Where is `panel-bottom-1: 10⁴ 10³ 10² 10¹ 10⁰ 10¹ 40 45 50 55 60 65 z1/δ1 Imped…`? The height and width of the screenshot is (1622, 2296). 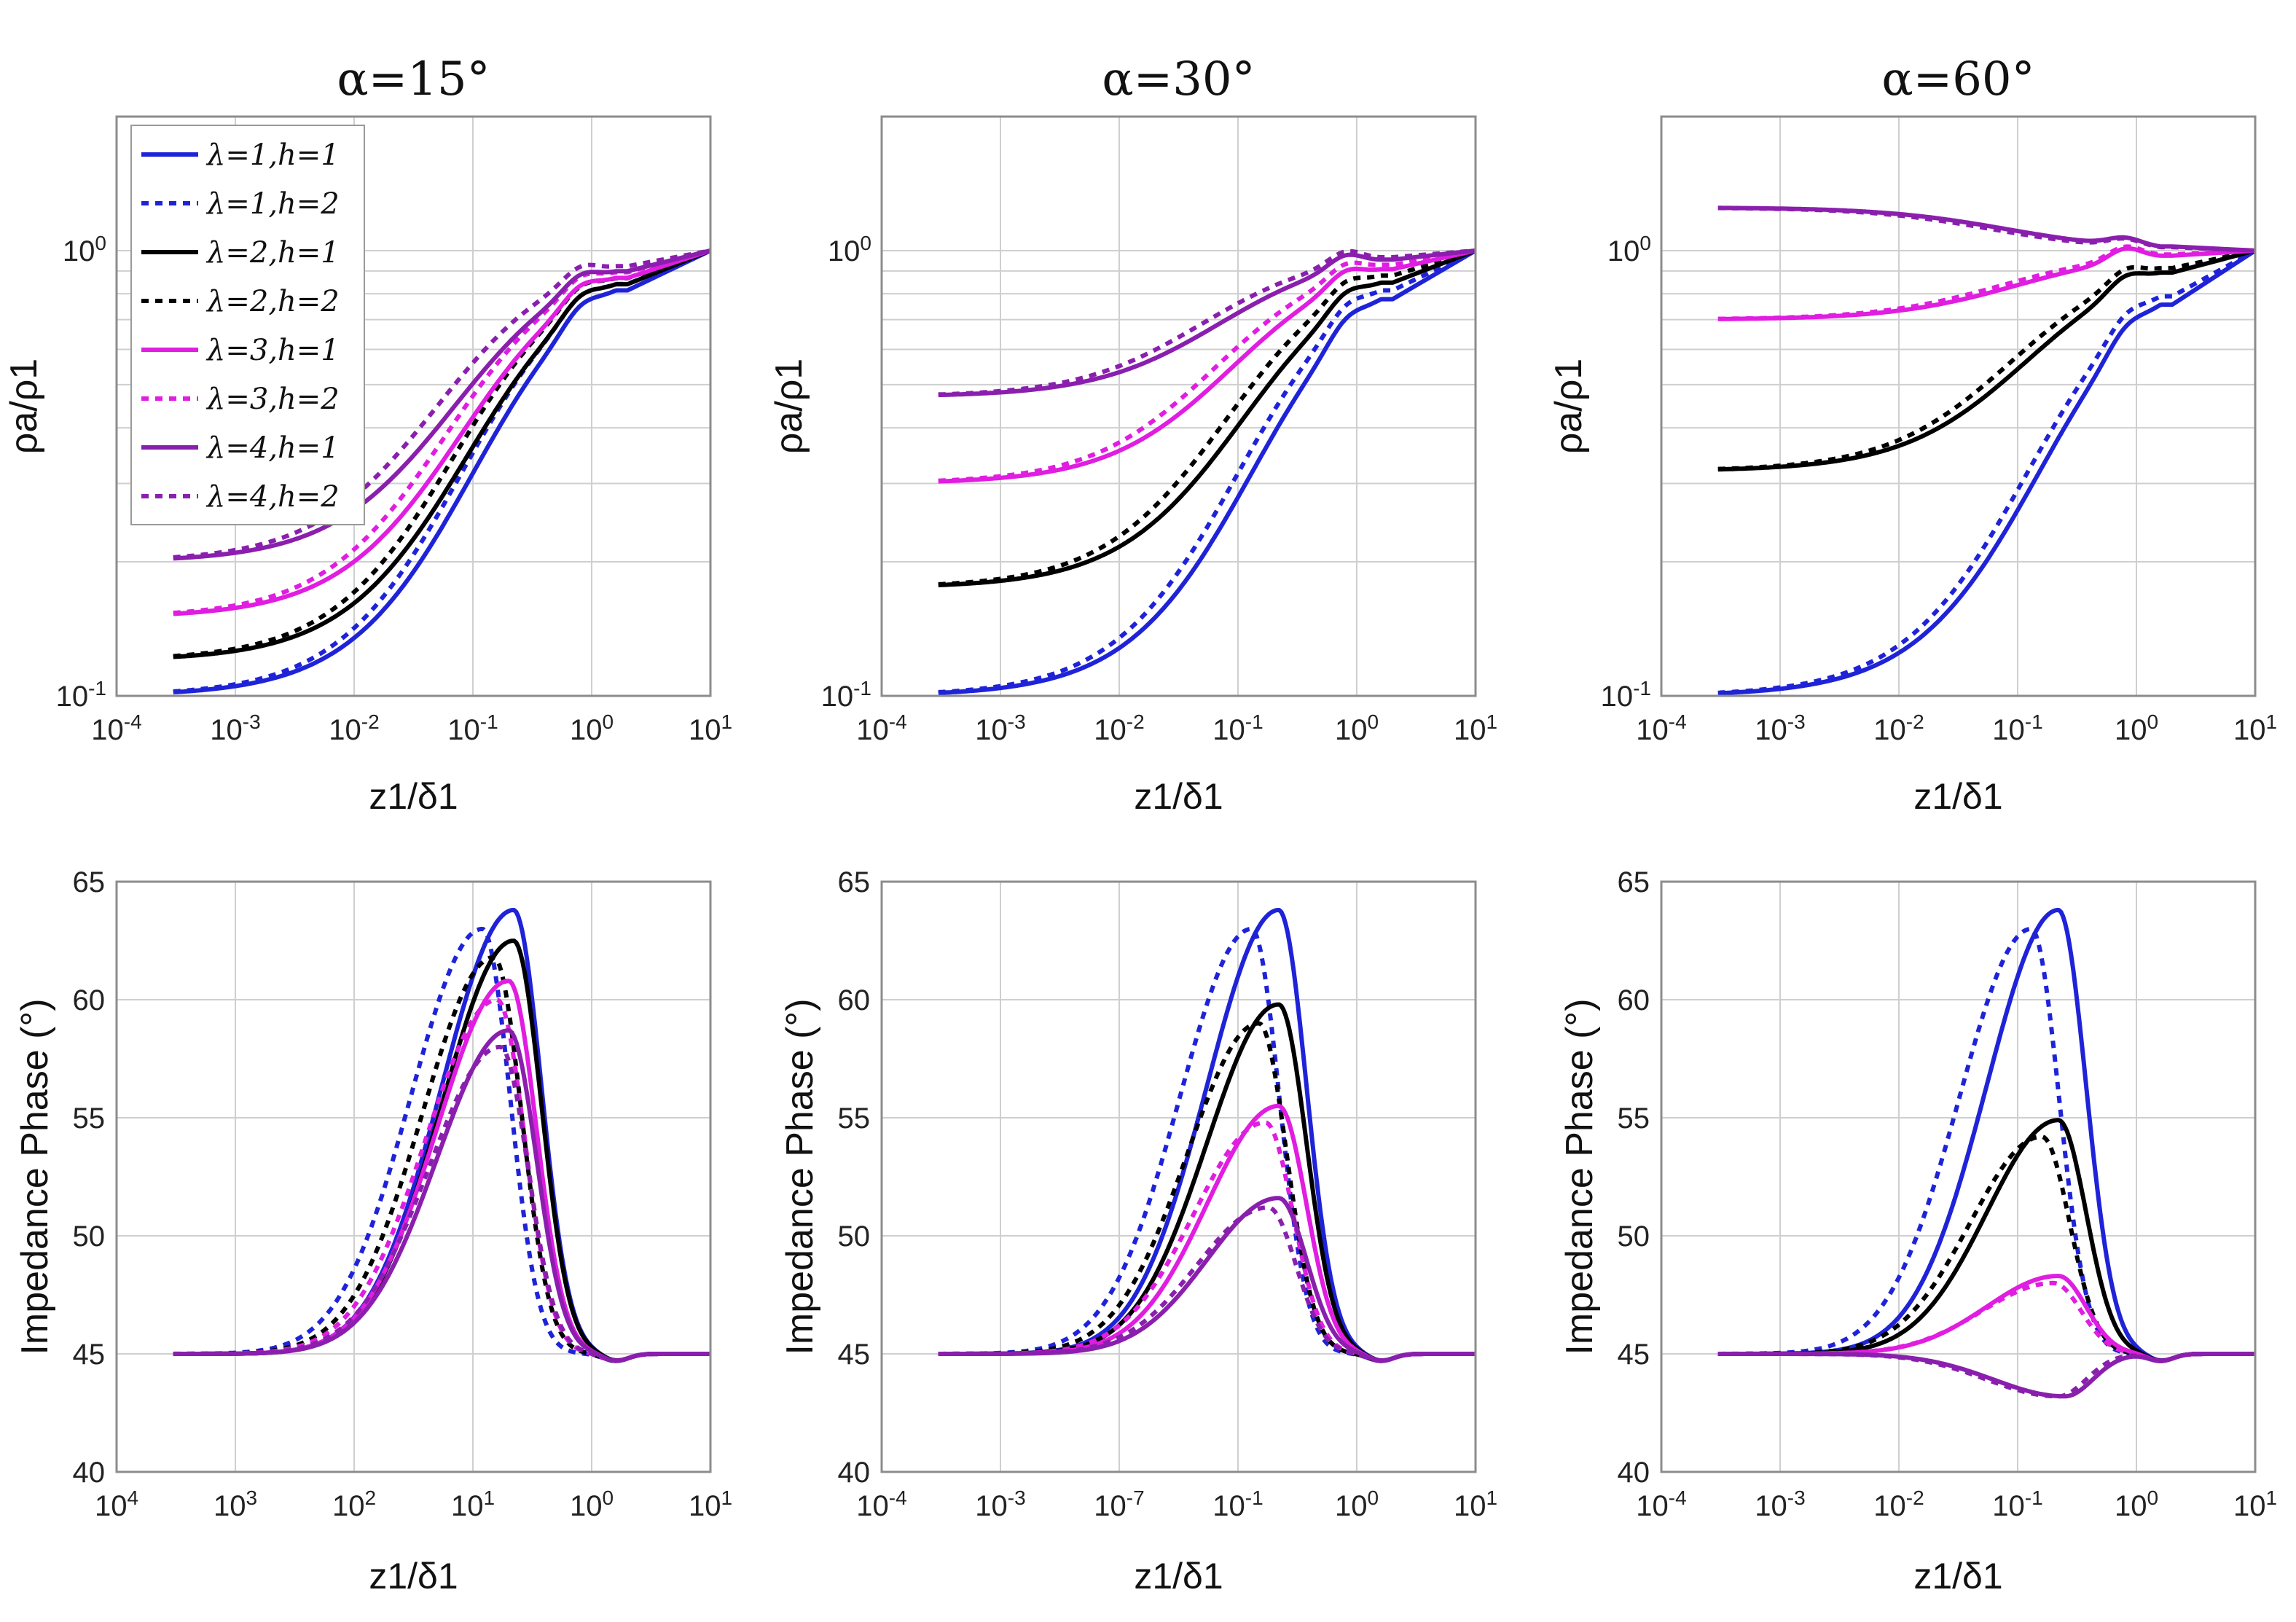
panel-bottom-1: 10⁴ 10³ 10² 10¹ 10⁰ 10¹ 40 45 50 55 60 65 z1/δ1 Imped… is located at coordinates (373, 1231).